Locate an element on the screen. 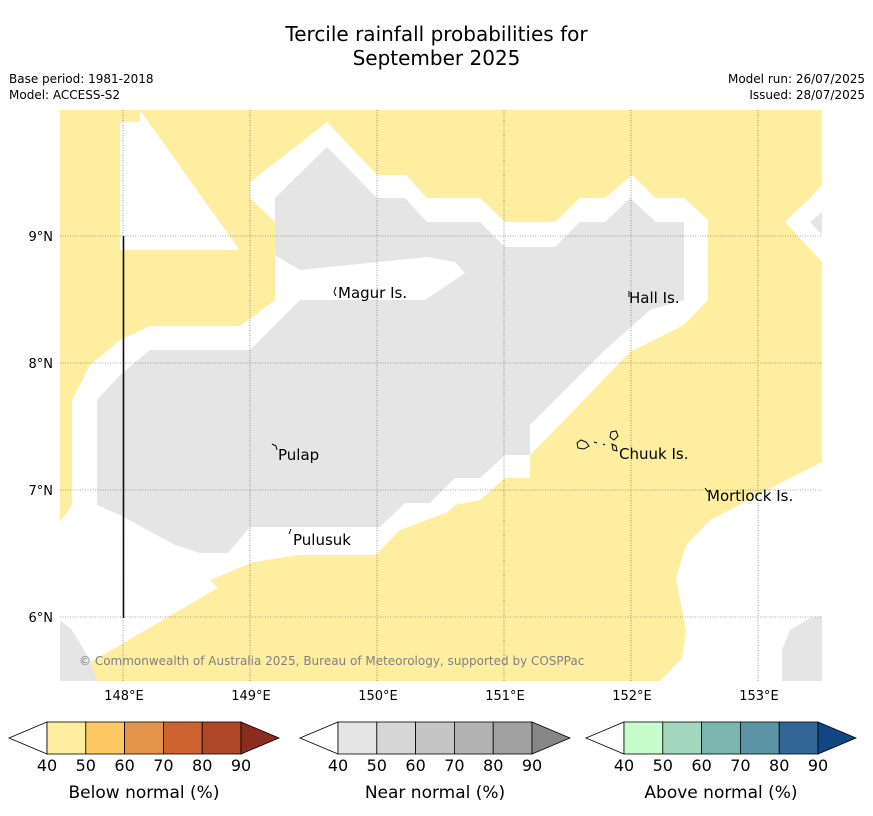  lat-tick-labels: 9°N 8°N 7°N 6°N is located at coordinates (41, 428).